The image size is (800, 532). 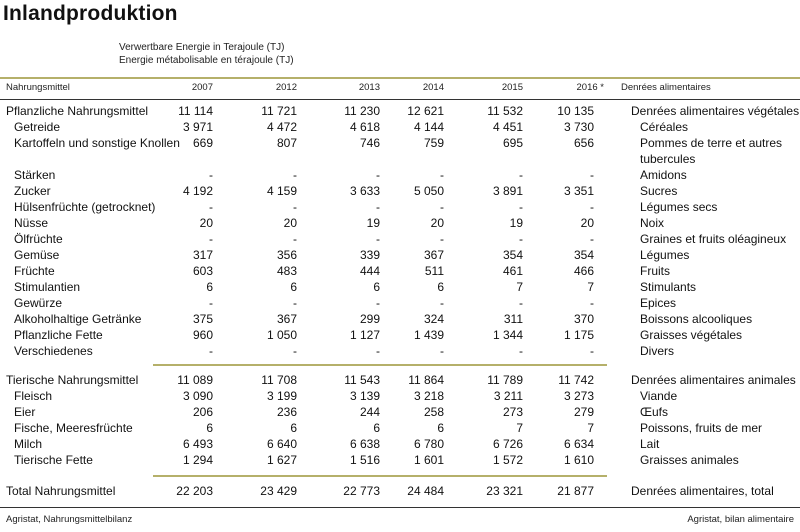 I want to click on page-title: Inlandproduktion, so click(x=90, y=13).